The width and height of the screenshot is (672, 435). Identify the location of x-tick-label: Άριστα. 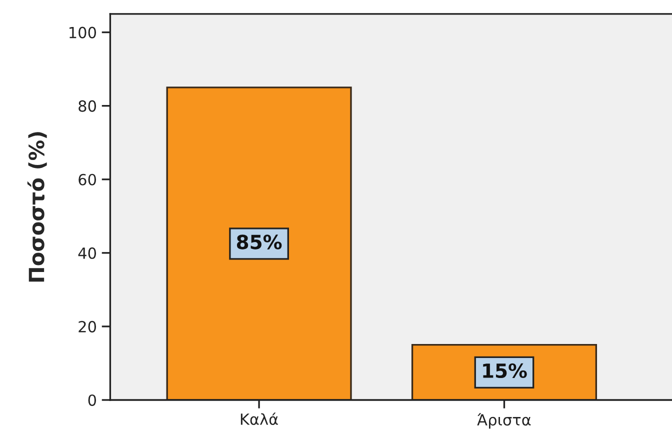
(504, 421).